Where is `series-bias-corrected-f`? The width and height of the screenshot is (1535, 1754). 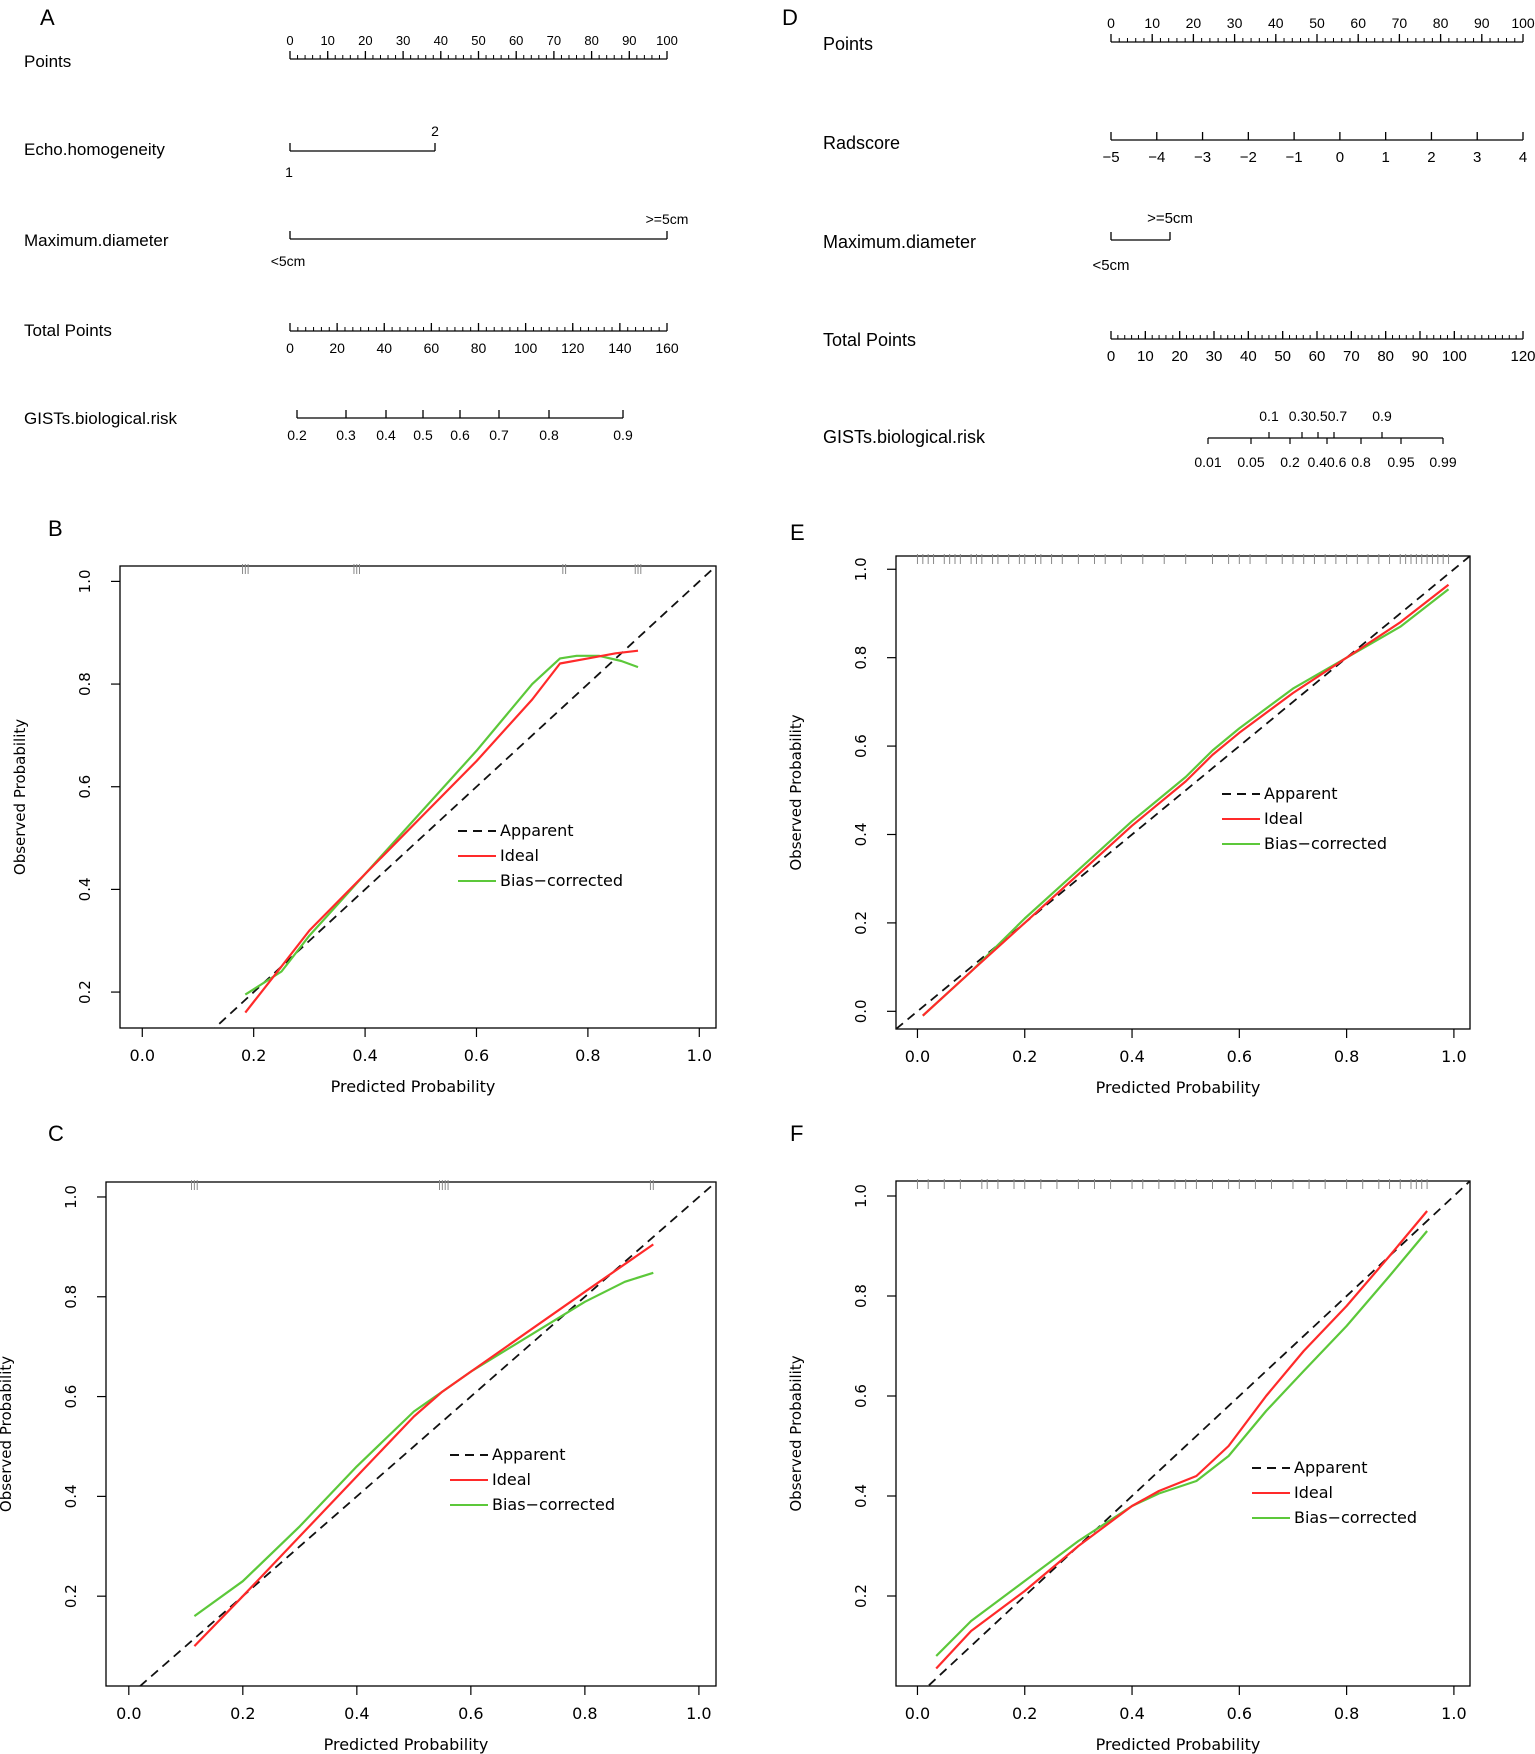
series-bias-corrected-f is located at coordinates (1181, 1443).